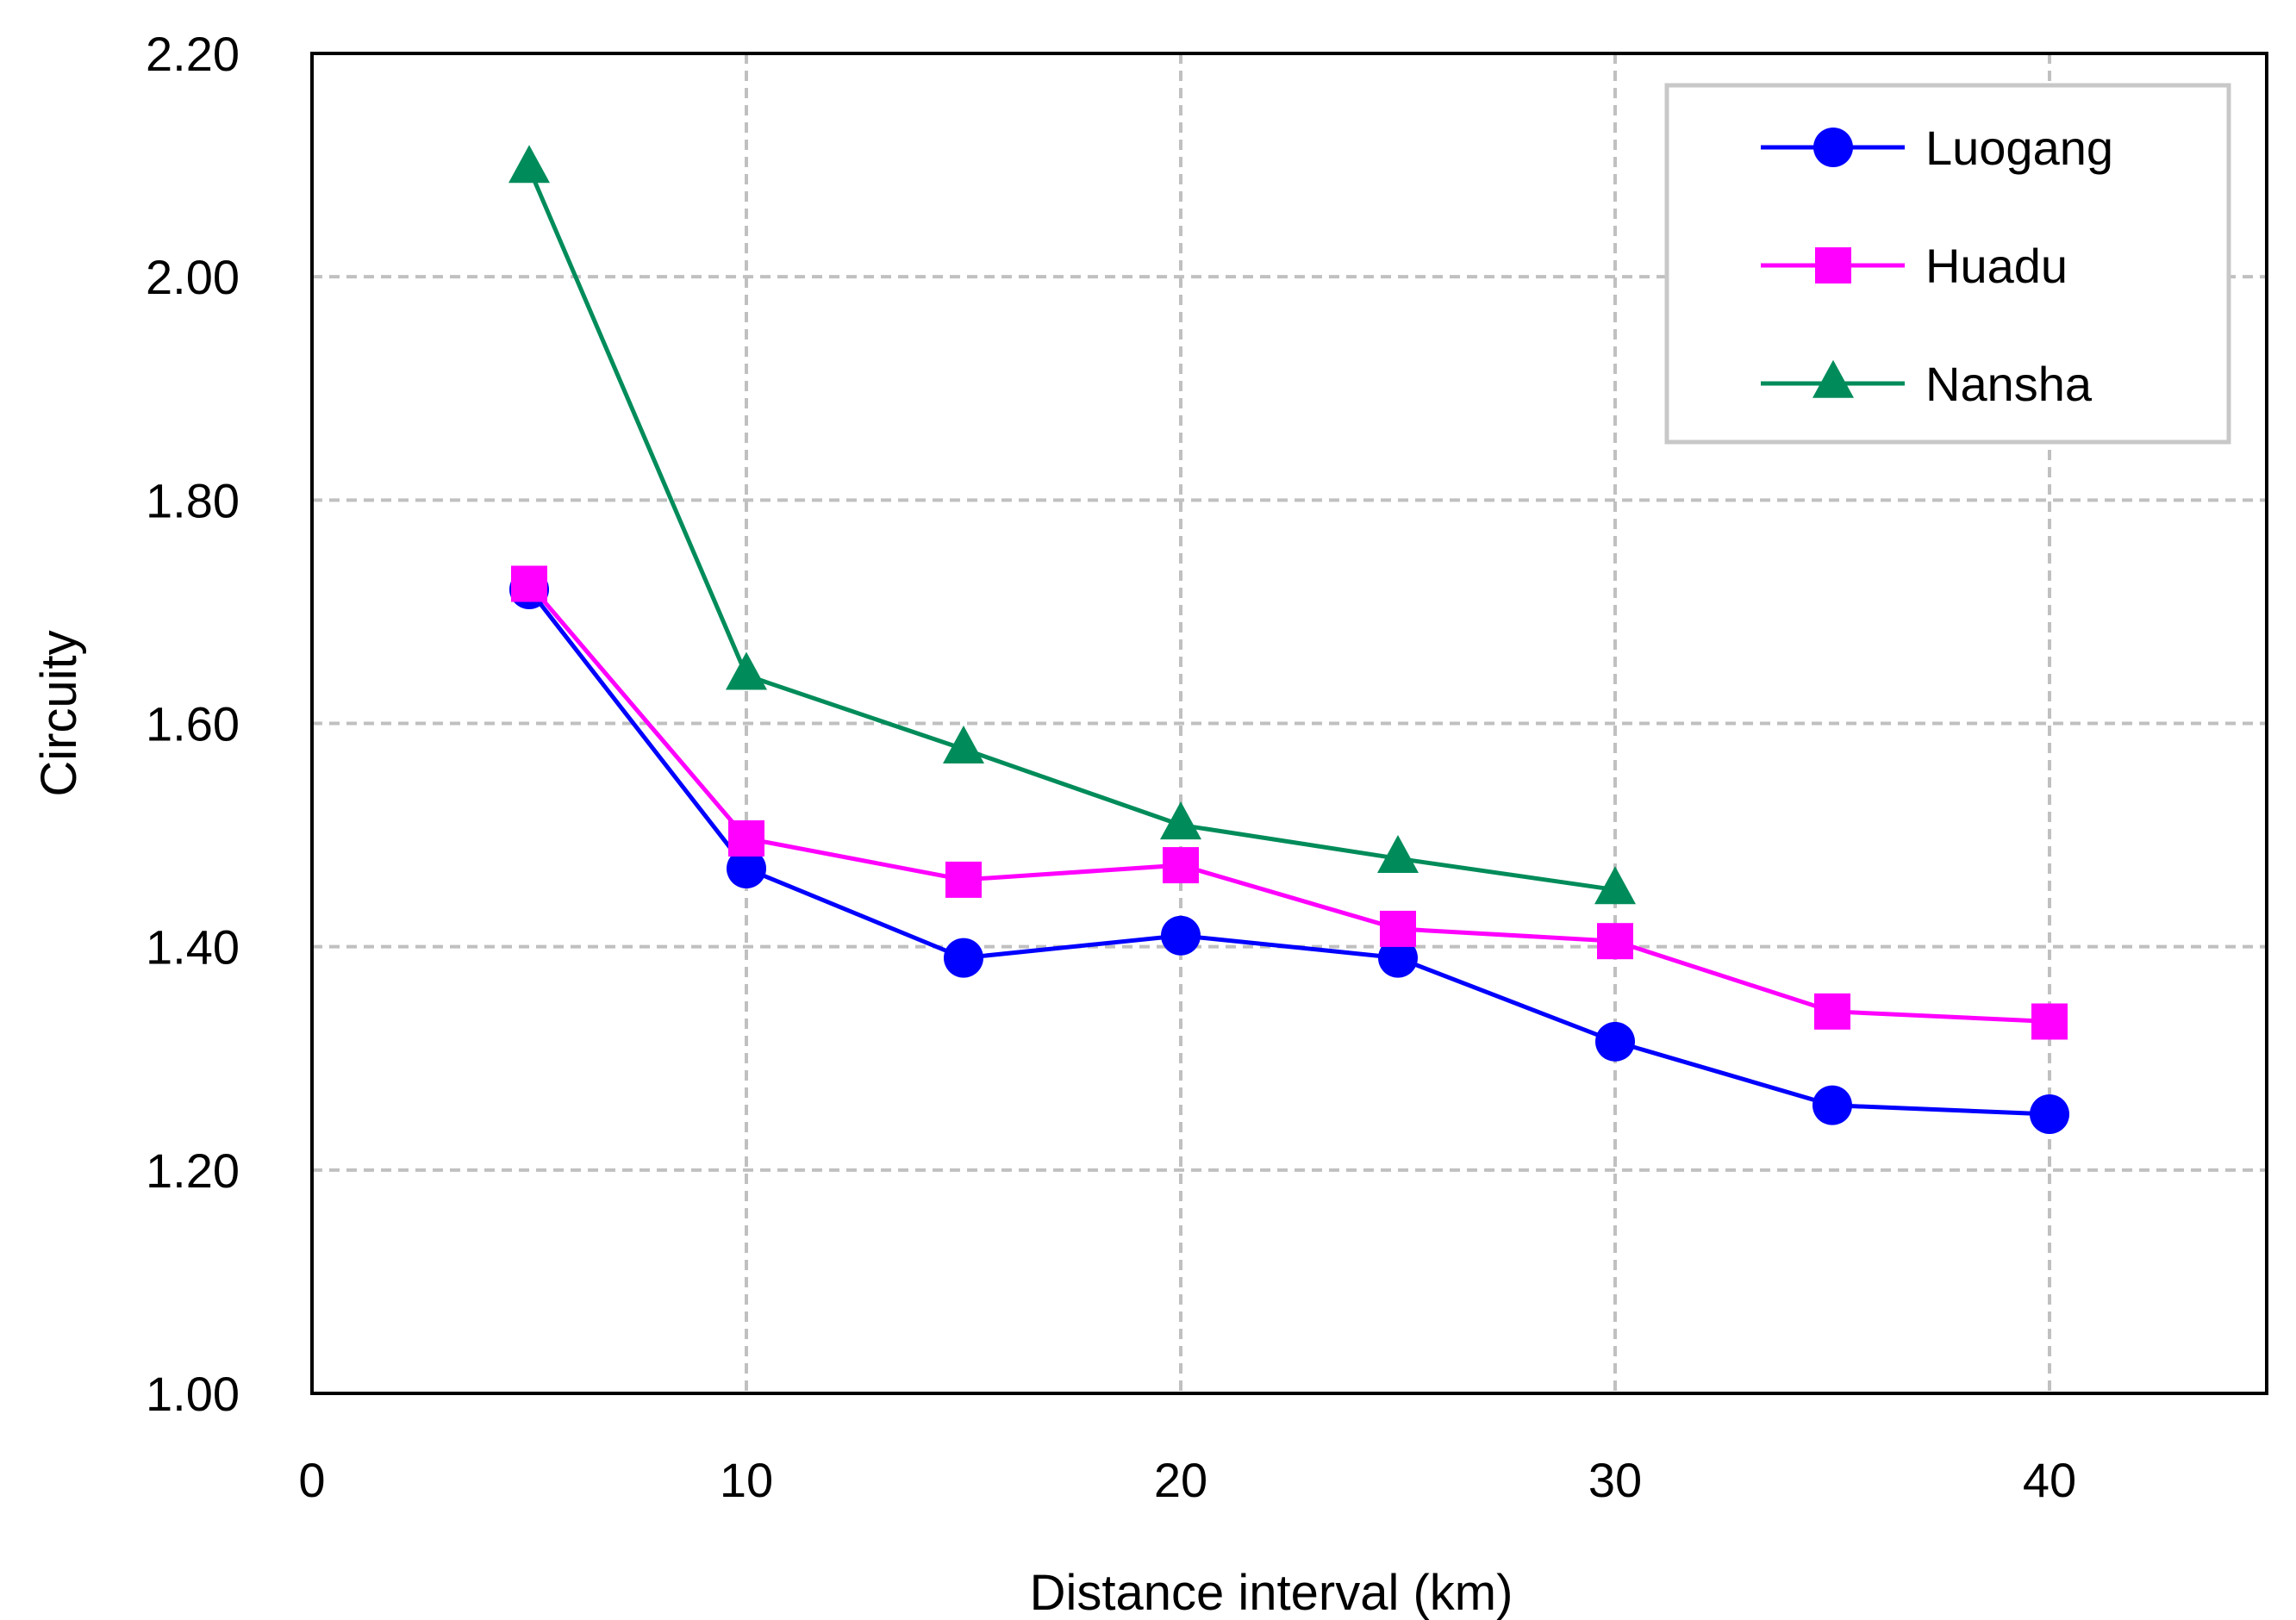  What do you see at coordinates (1915, 266) in the screenshot?
I see `legend-item-huadu: Huadu` at bounding box center [1915, 266].